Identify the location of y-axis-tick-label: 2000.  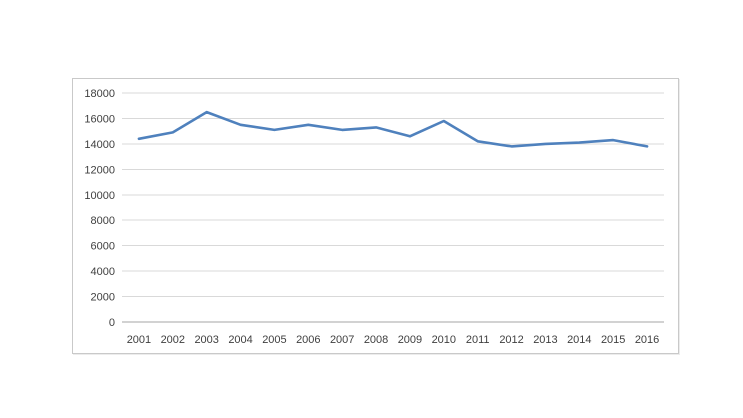
(103, 298).